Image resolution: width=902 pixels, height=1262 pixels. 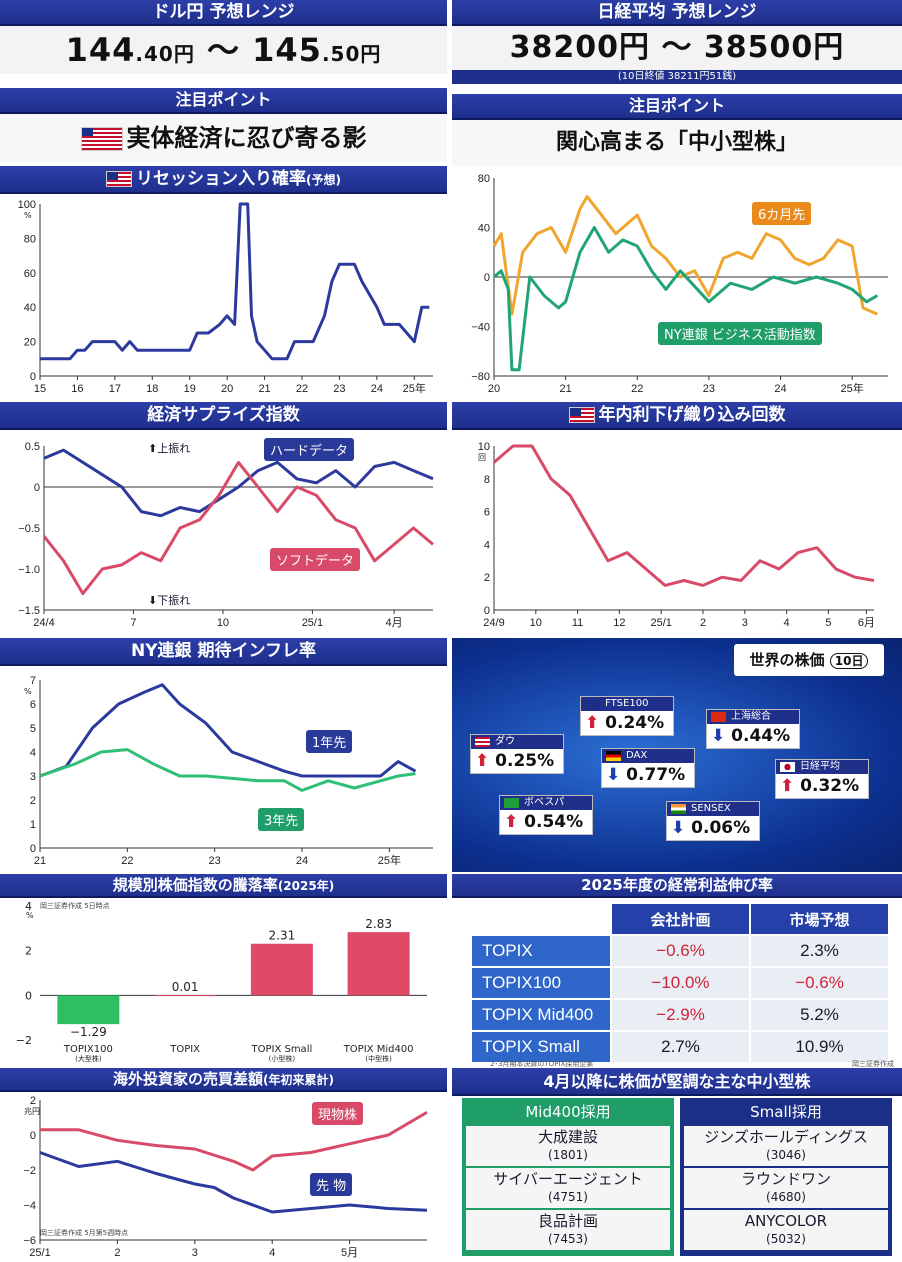 I want to click on world-date: 10日, so click(x=849, y=661).